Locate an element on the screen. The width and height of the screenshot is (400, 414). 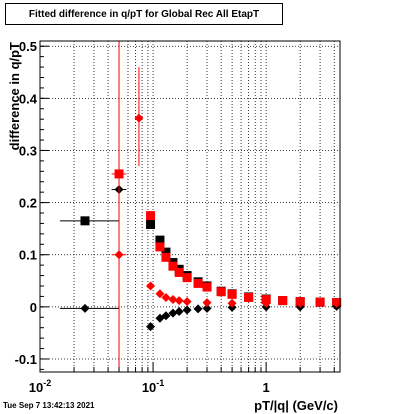
y-tick-label: 0.3 is located at coordinates (28, 150).